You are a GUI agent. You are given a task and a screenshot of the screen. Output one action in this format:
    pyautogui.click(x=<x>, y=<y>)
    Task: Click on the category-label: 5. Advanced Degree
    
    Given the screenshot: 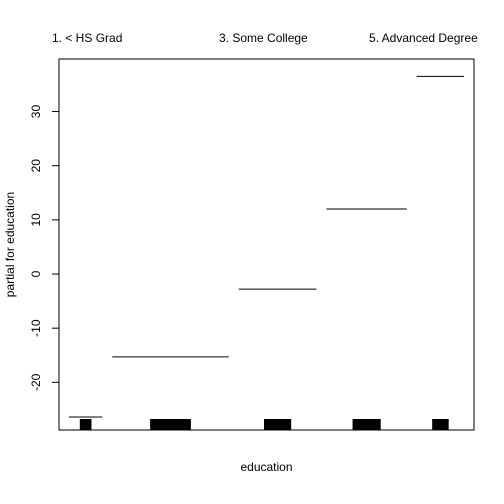 What is the action you would take?
    pyautogui.click(x=423, y=38)
    